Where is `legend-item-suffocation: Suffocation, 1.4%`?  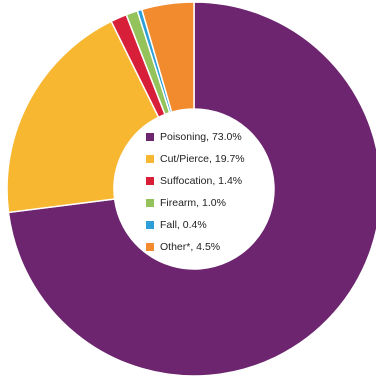
legend-item-suffocation: Suffocation, 1.4% is located at coordinates (195, 181).